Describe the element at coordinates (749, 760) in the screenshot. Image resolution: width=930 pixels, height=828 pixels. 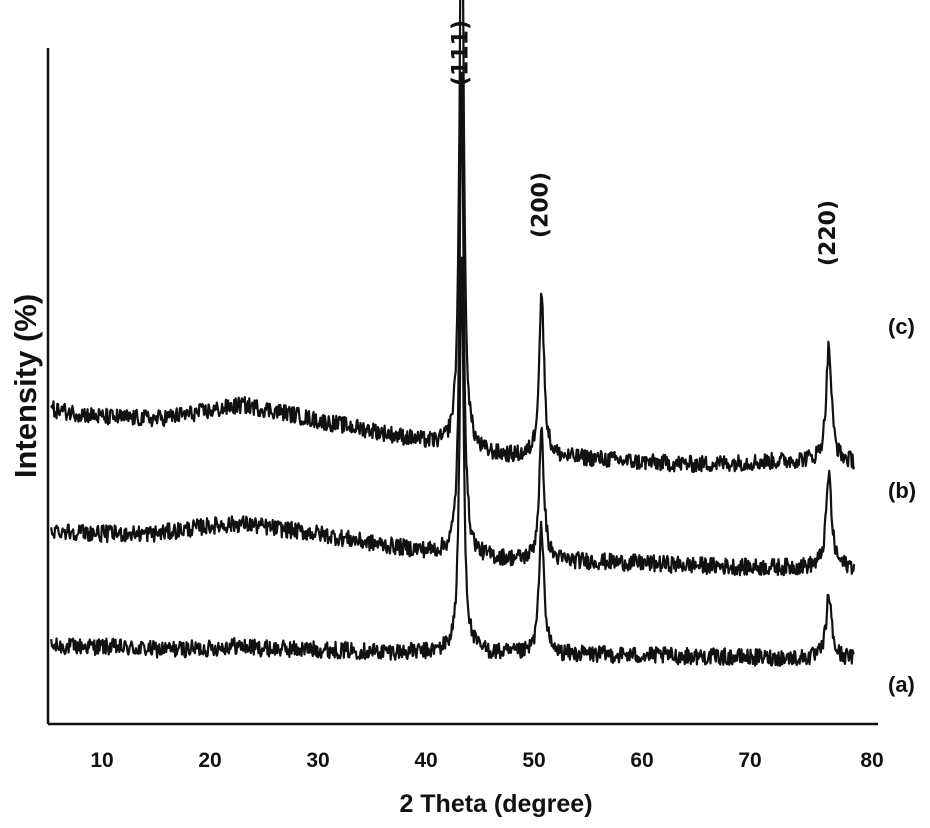
I see `x-tick-label: 70` at that location.